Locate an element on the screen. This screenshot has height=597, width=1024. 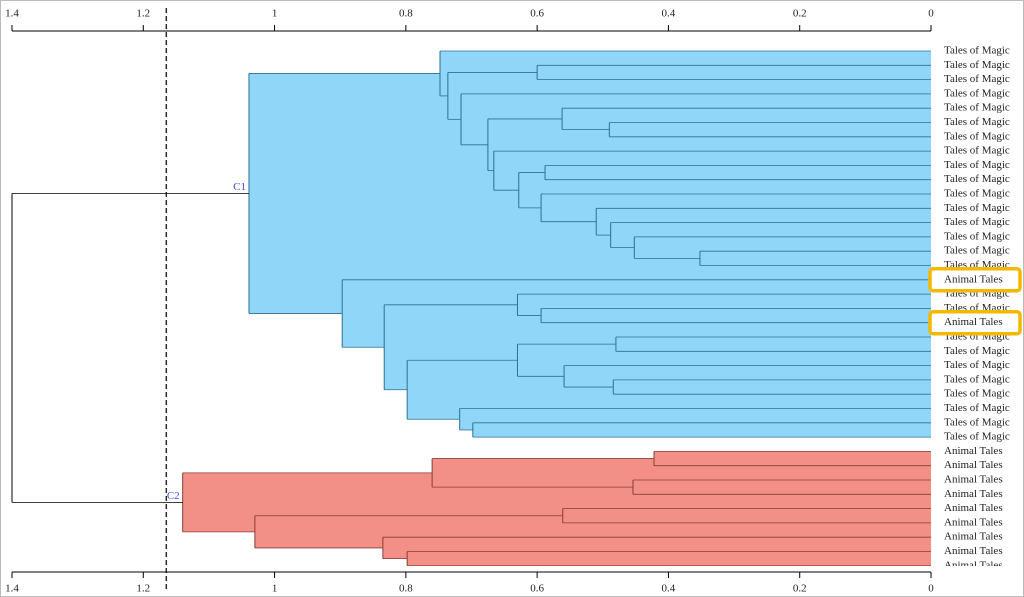
cluster-label: C2 is located at coordinates (173, 496).